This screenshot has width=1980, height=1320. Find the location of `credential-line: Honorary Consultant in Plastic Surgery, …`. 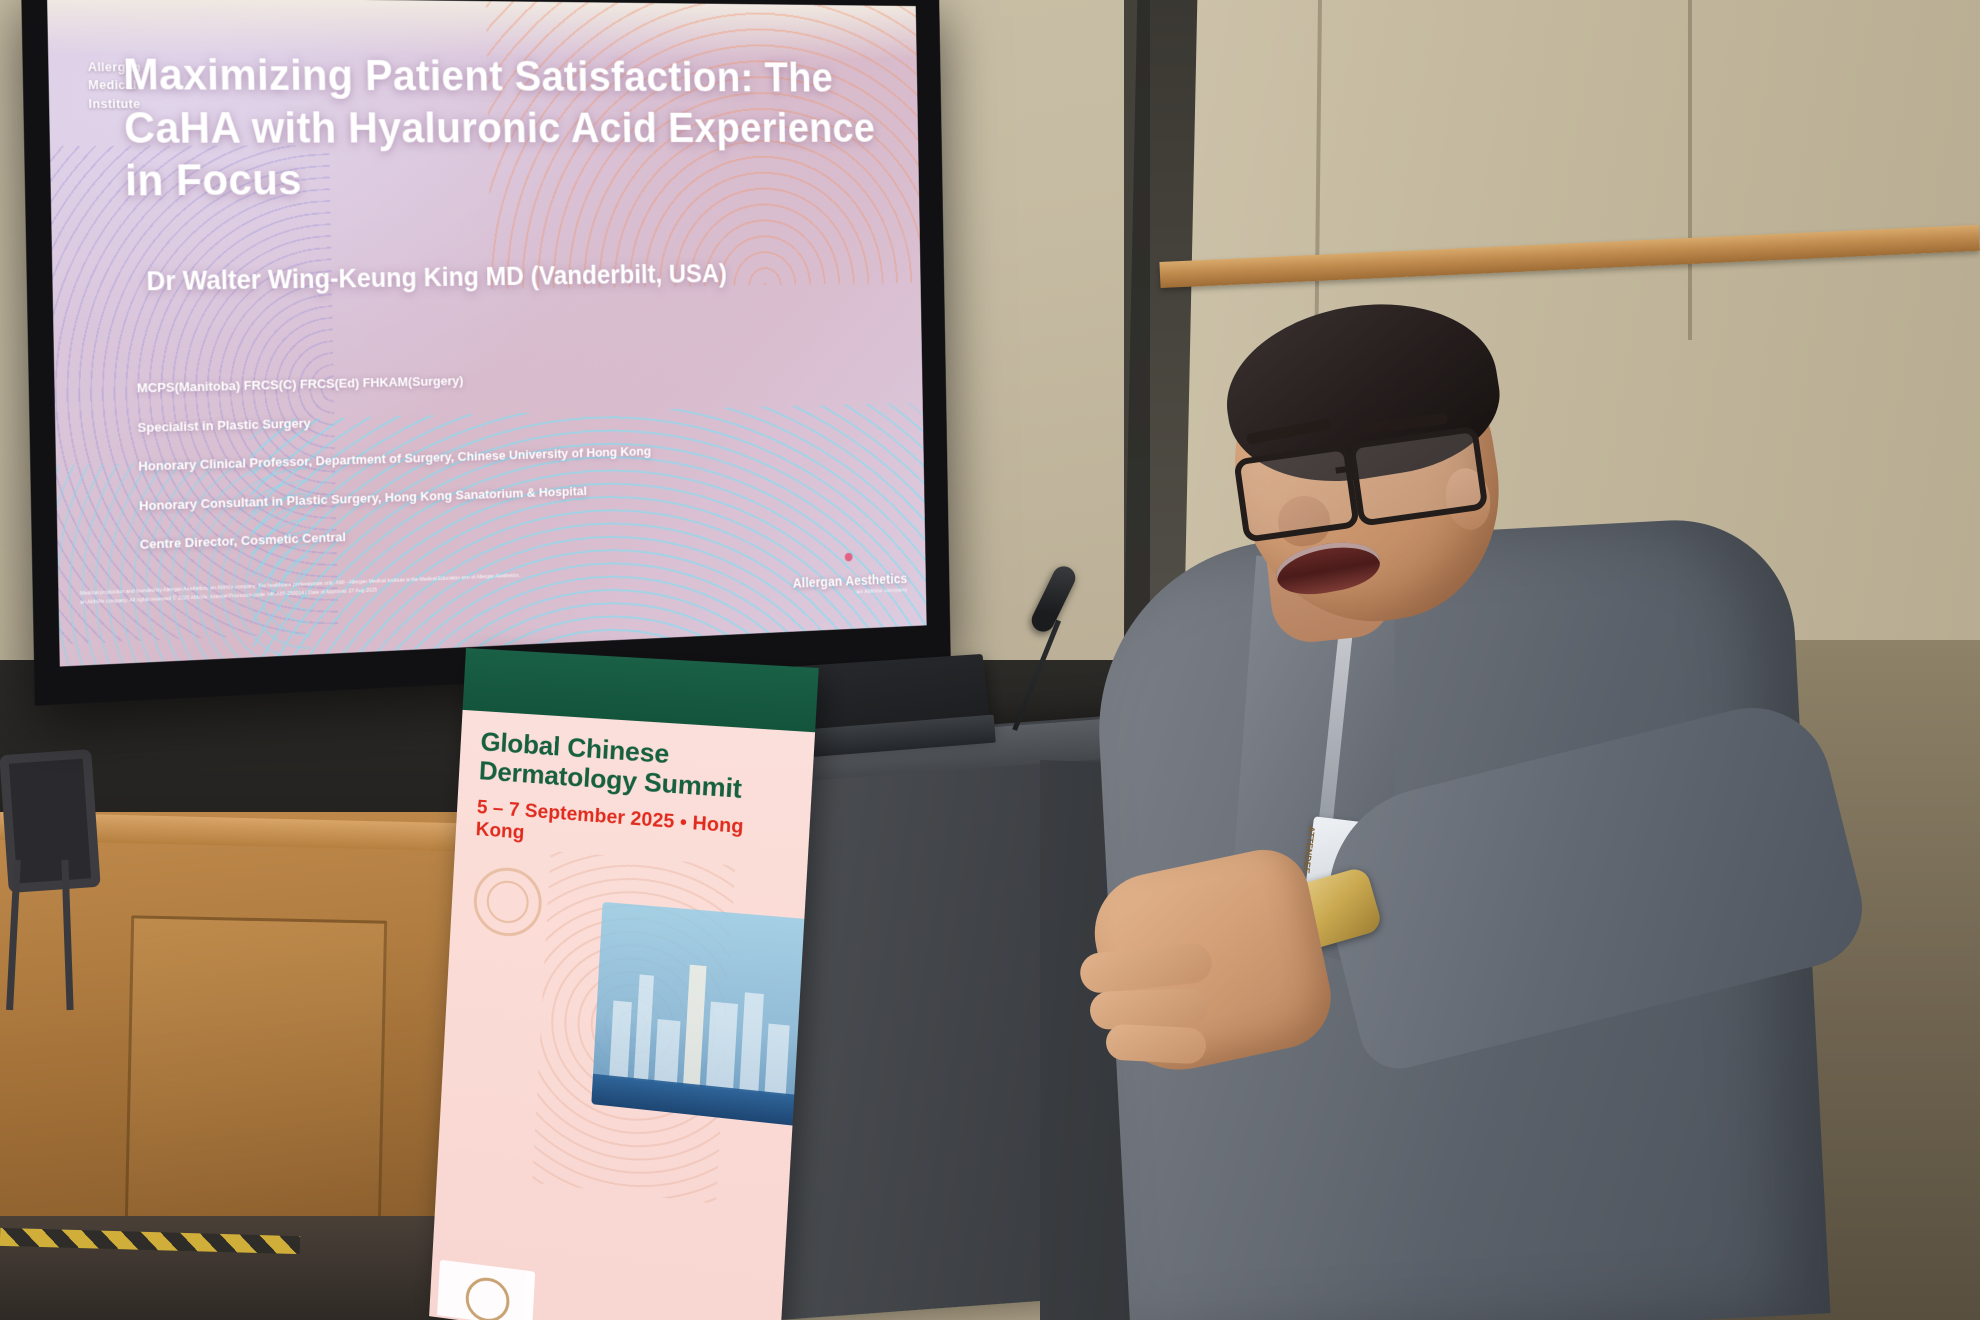

credential-line: Honorary Consultant in Plastic Surgery, … is located at coordinates (363, 498).